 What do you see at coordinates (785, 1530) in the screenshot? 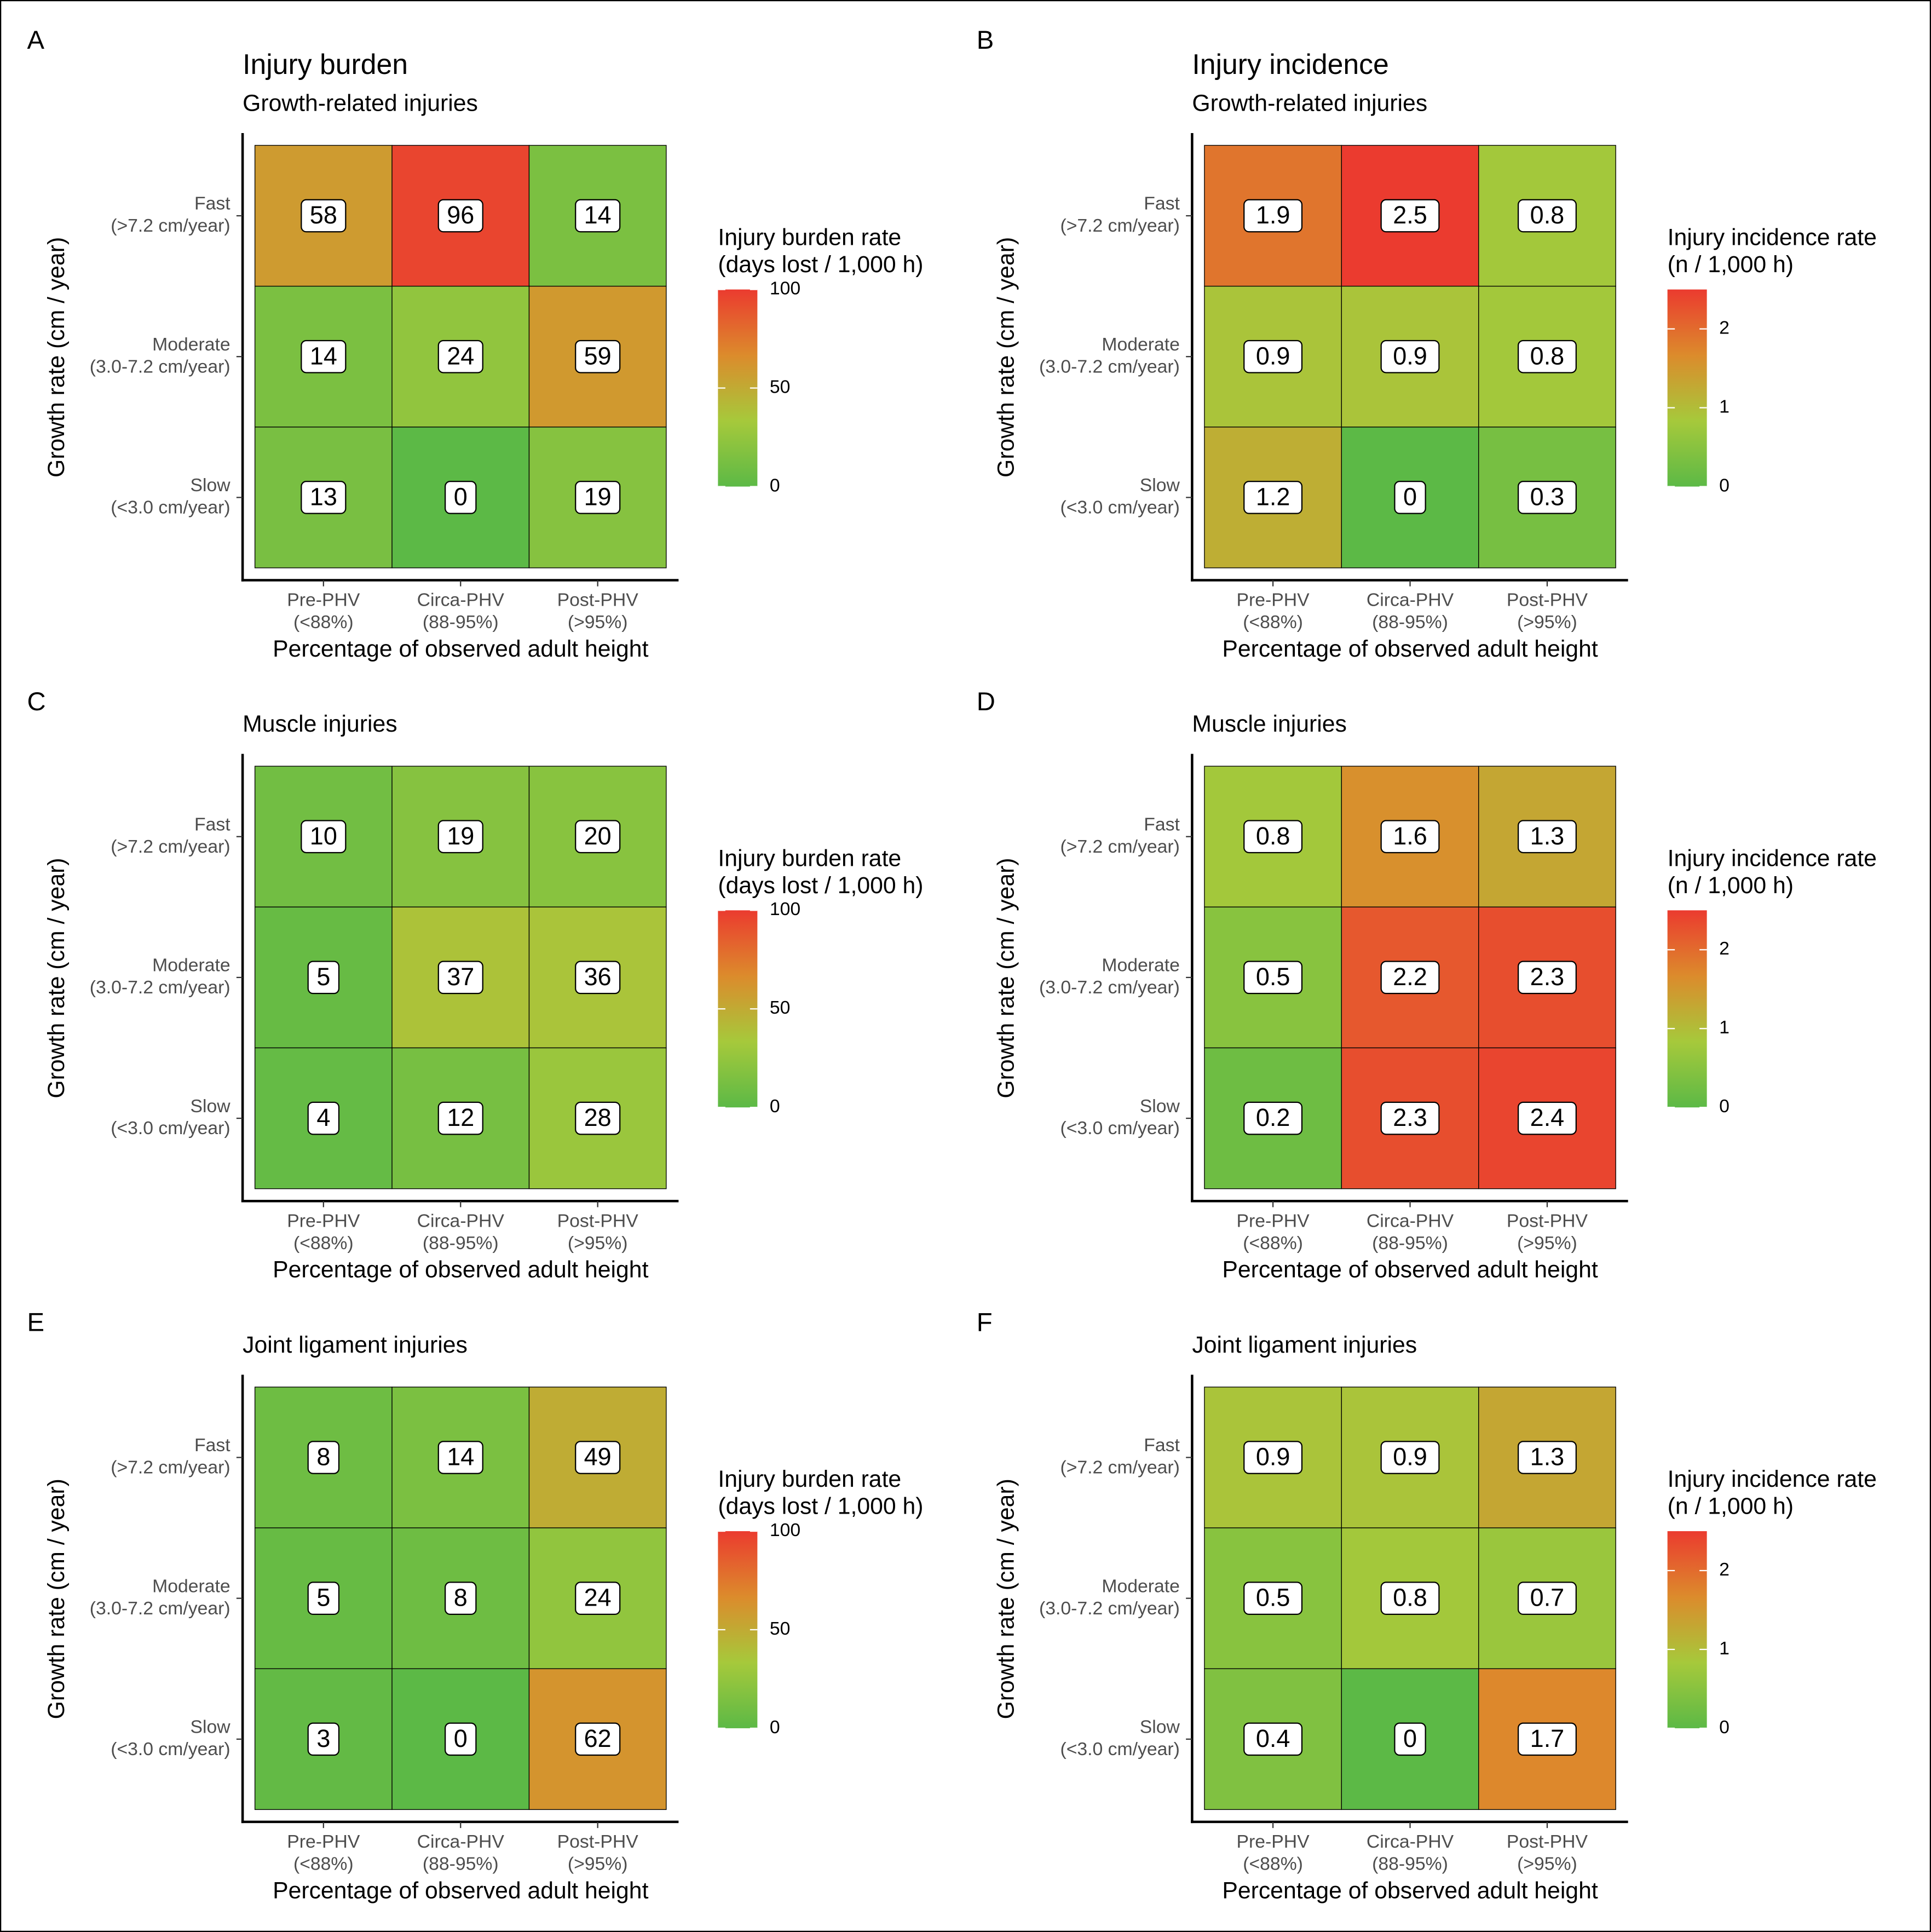
I see `colorbar-tick-label: 100` at bounding box center [785, 1530].